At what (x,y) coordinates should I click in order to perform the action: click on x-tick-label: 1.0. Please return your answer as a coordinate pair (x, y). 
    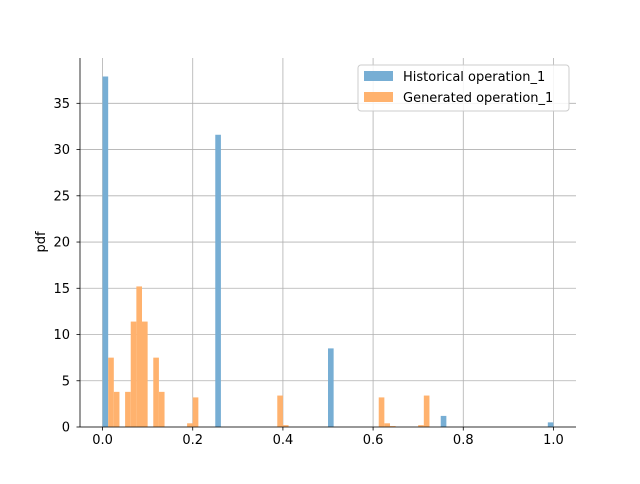
    Looking at the image, I should click on (553, 440).